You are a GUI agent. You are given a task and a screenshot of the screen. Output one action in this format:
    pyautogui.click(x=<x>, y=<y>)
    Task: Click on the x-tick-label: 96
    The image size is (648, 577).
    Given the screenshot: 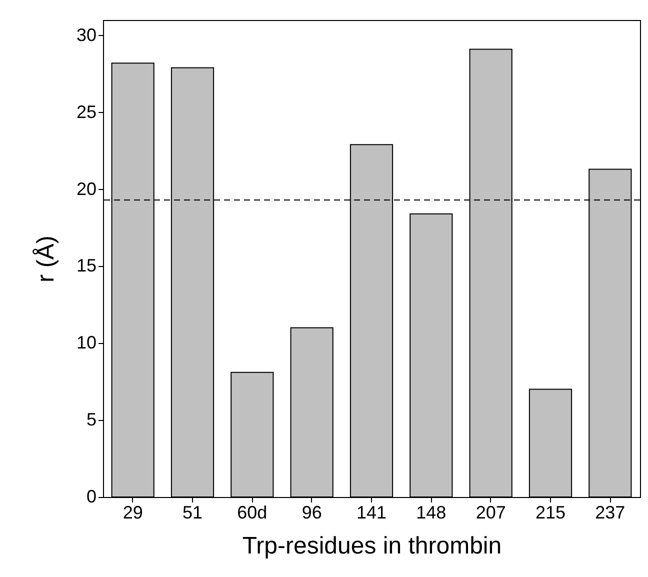 What is the action you would take?
    pyautogui.click(x=312, y=512)
    